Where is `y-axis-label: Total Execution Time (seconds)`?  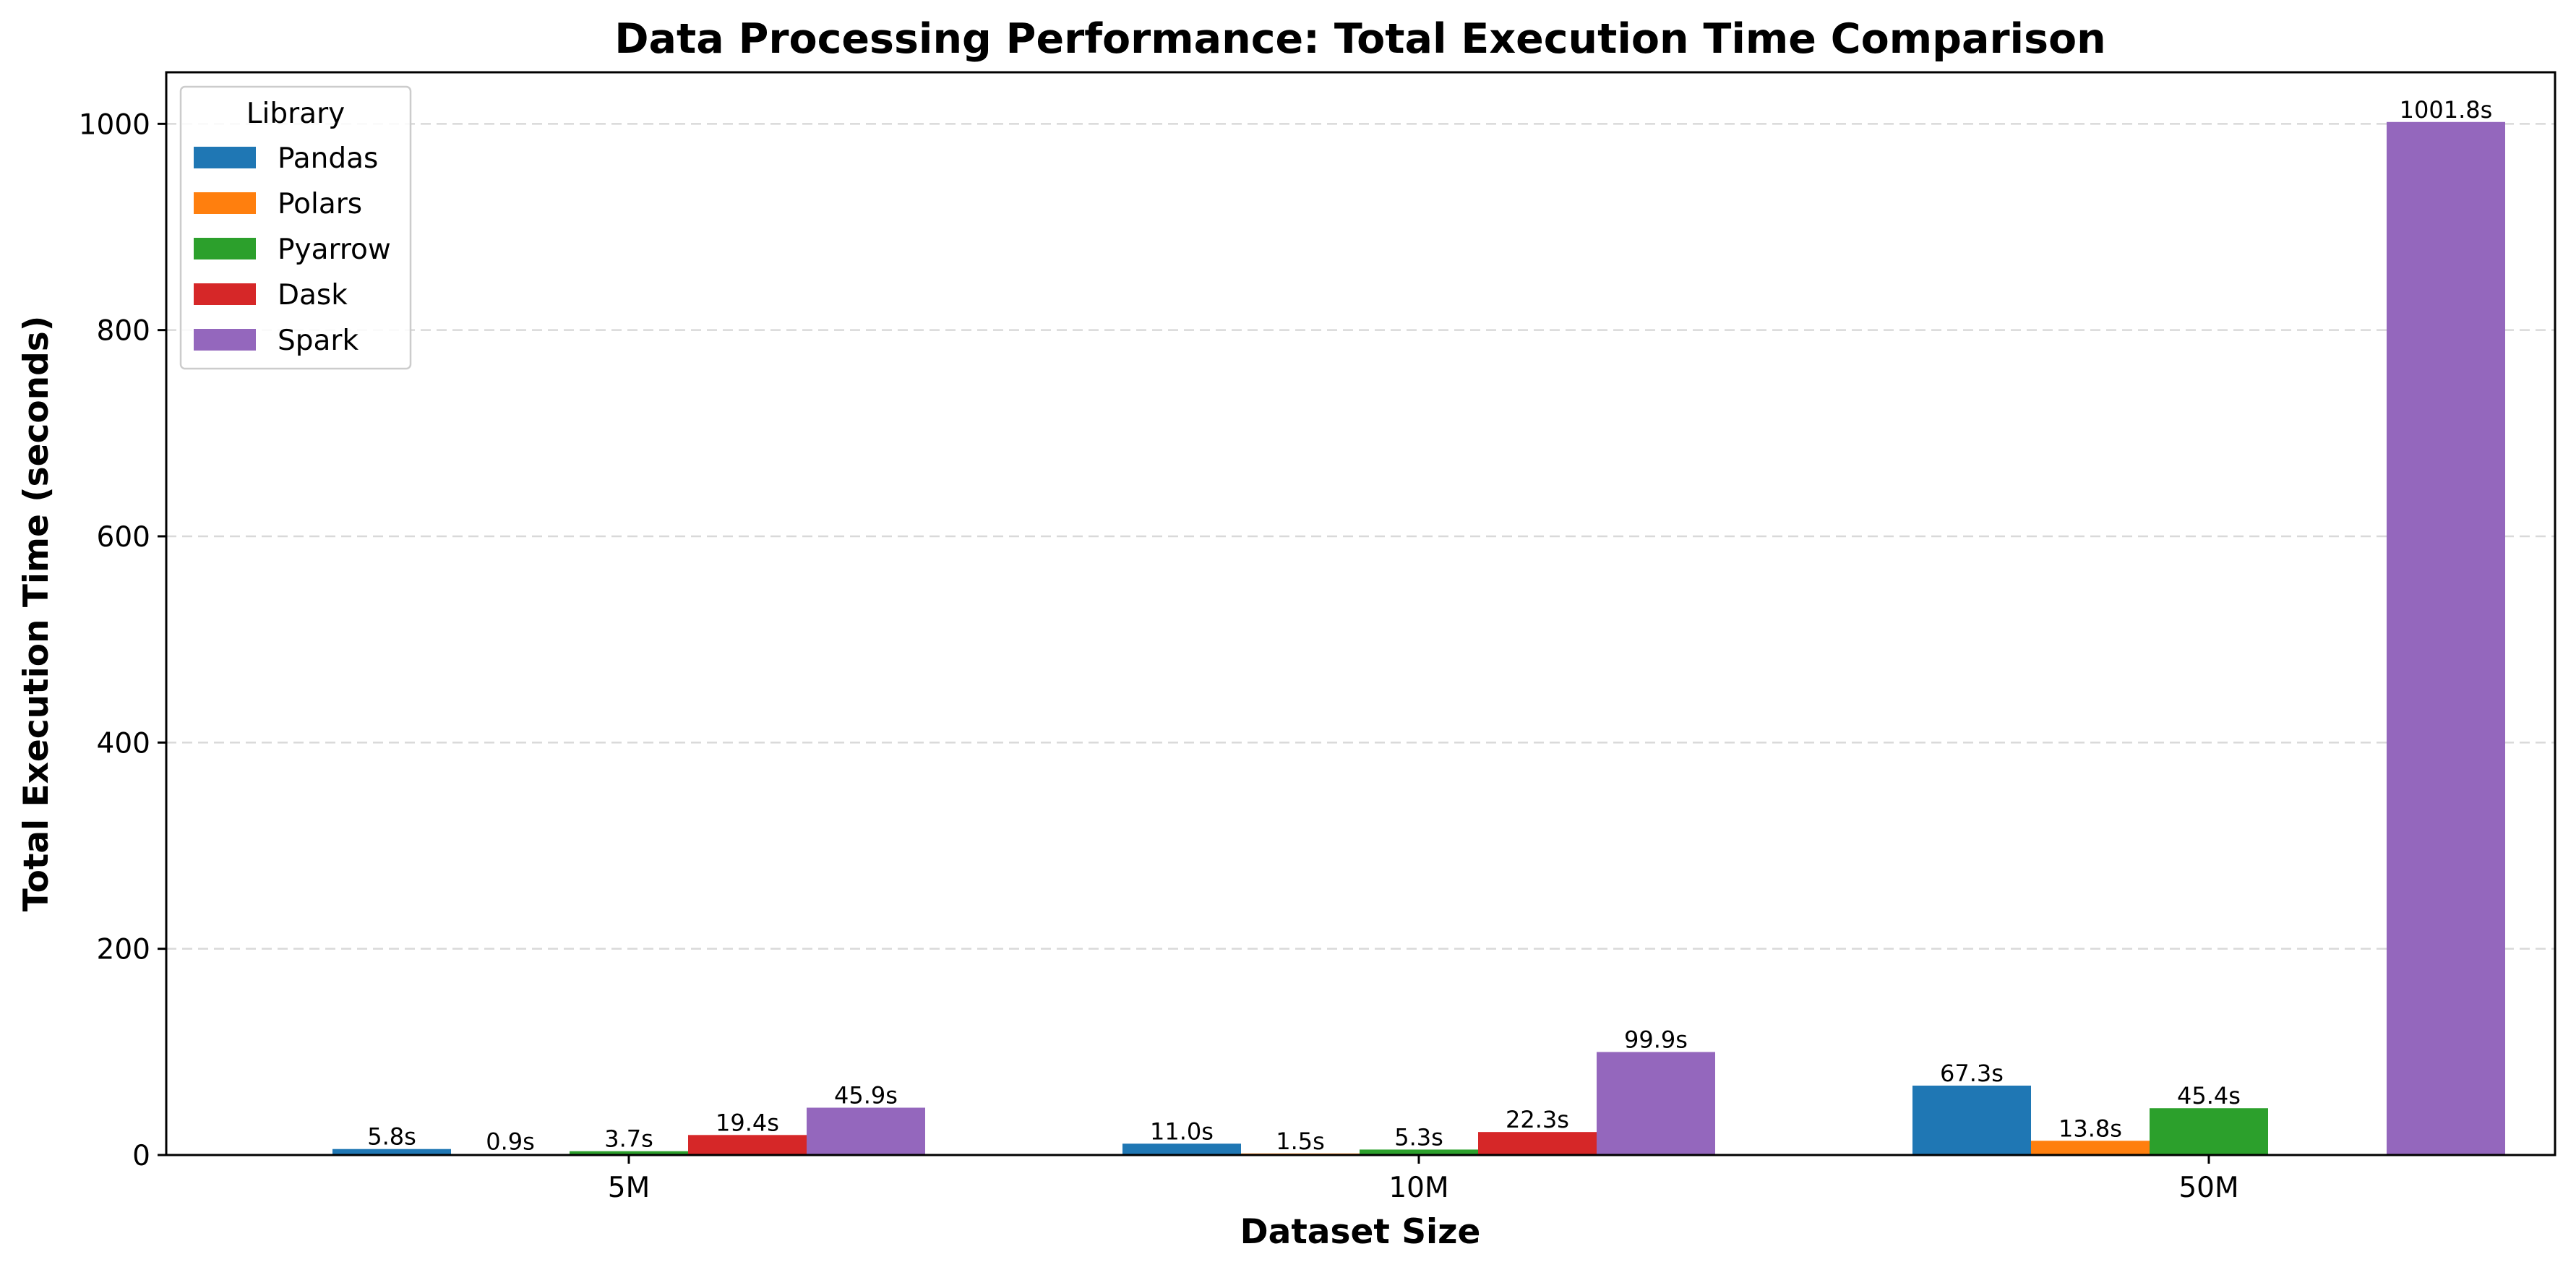 y-axis-label: Total Execution Time (seconds) is located at coordinates (37, 614).